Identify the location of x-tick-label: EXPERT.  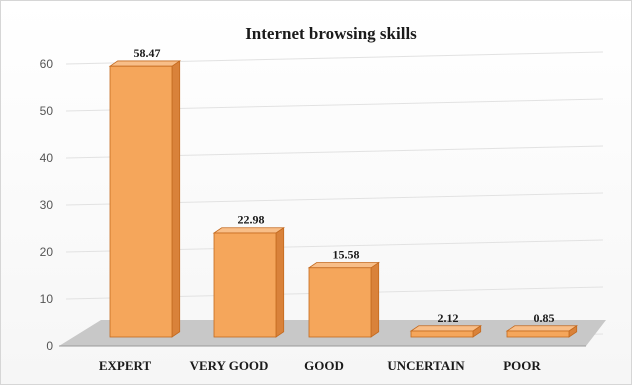
(125, 365).